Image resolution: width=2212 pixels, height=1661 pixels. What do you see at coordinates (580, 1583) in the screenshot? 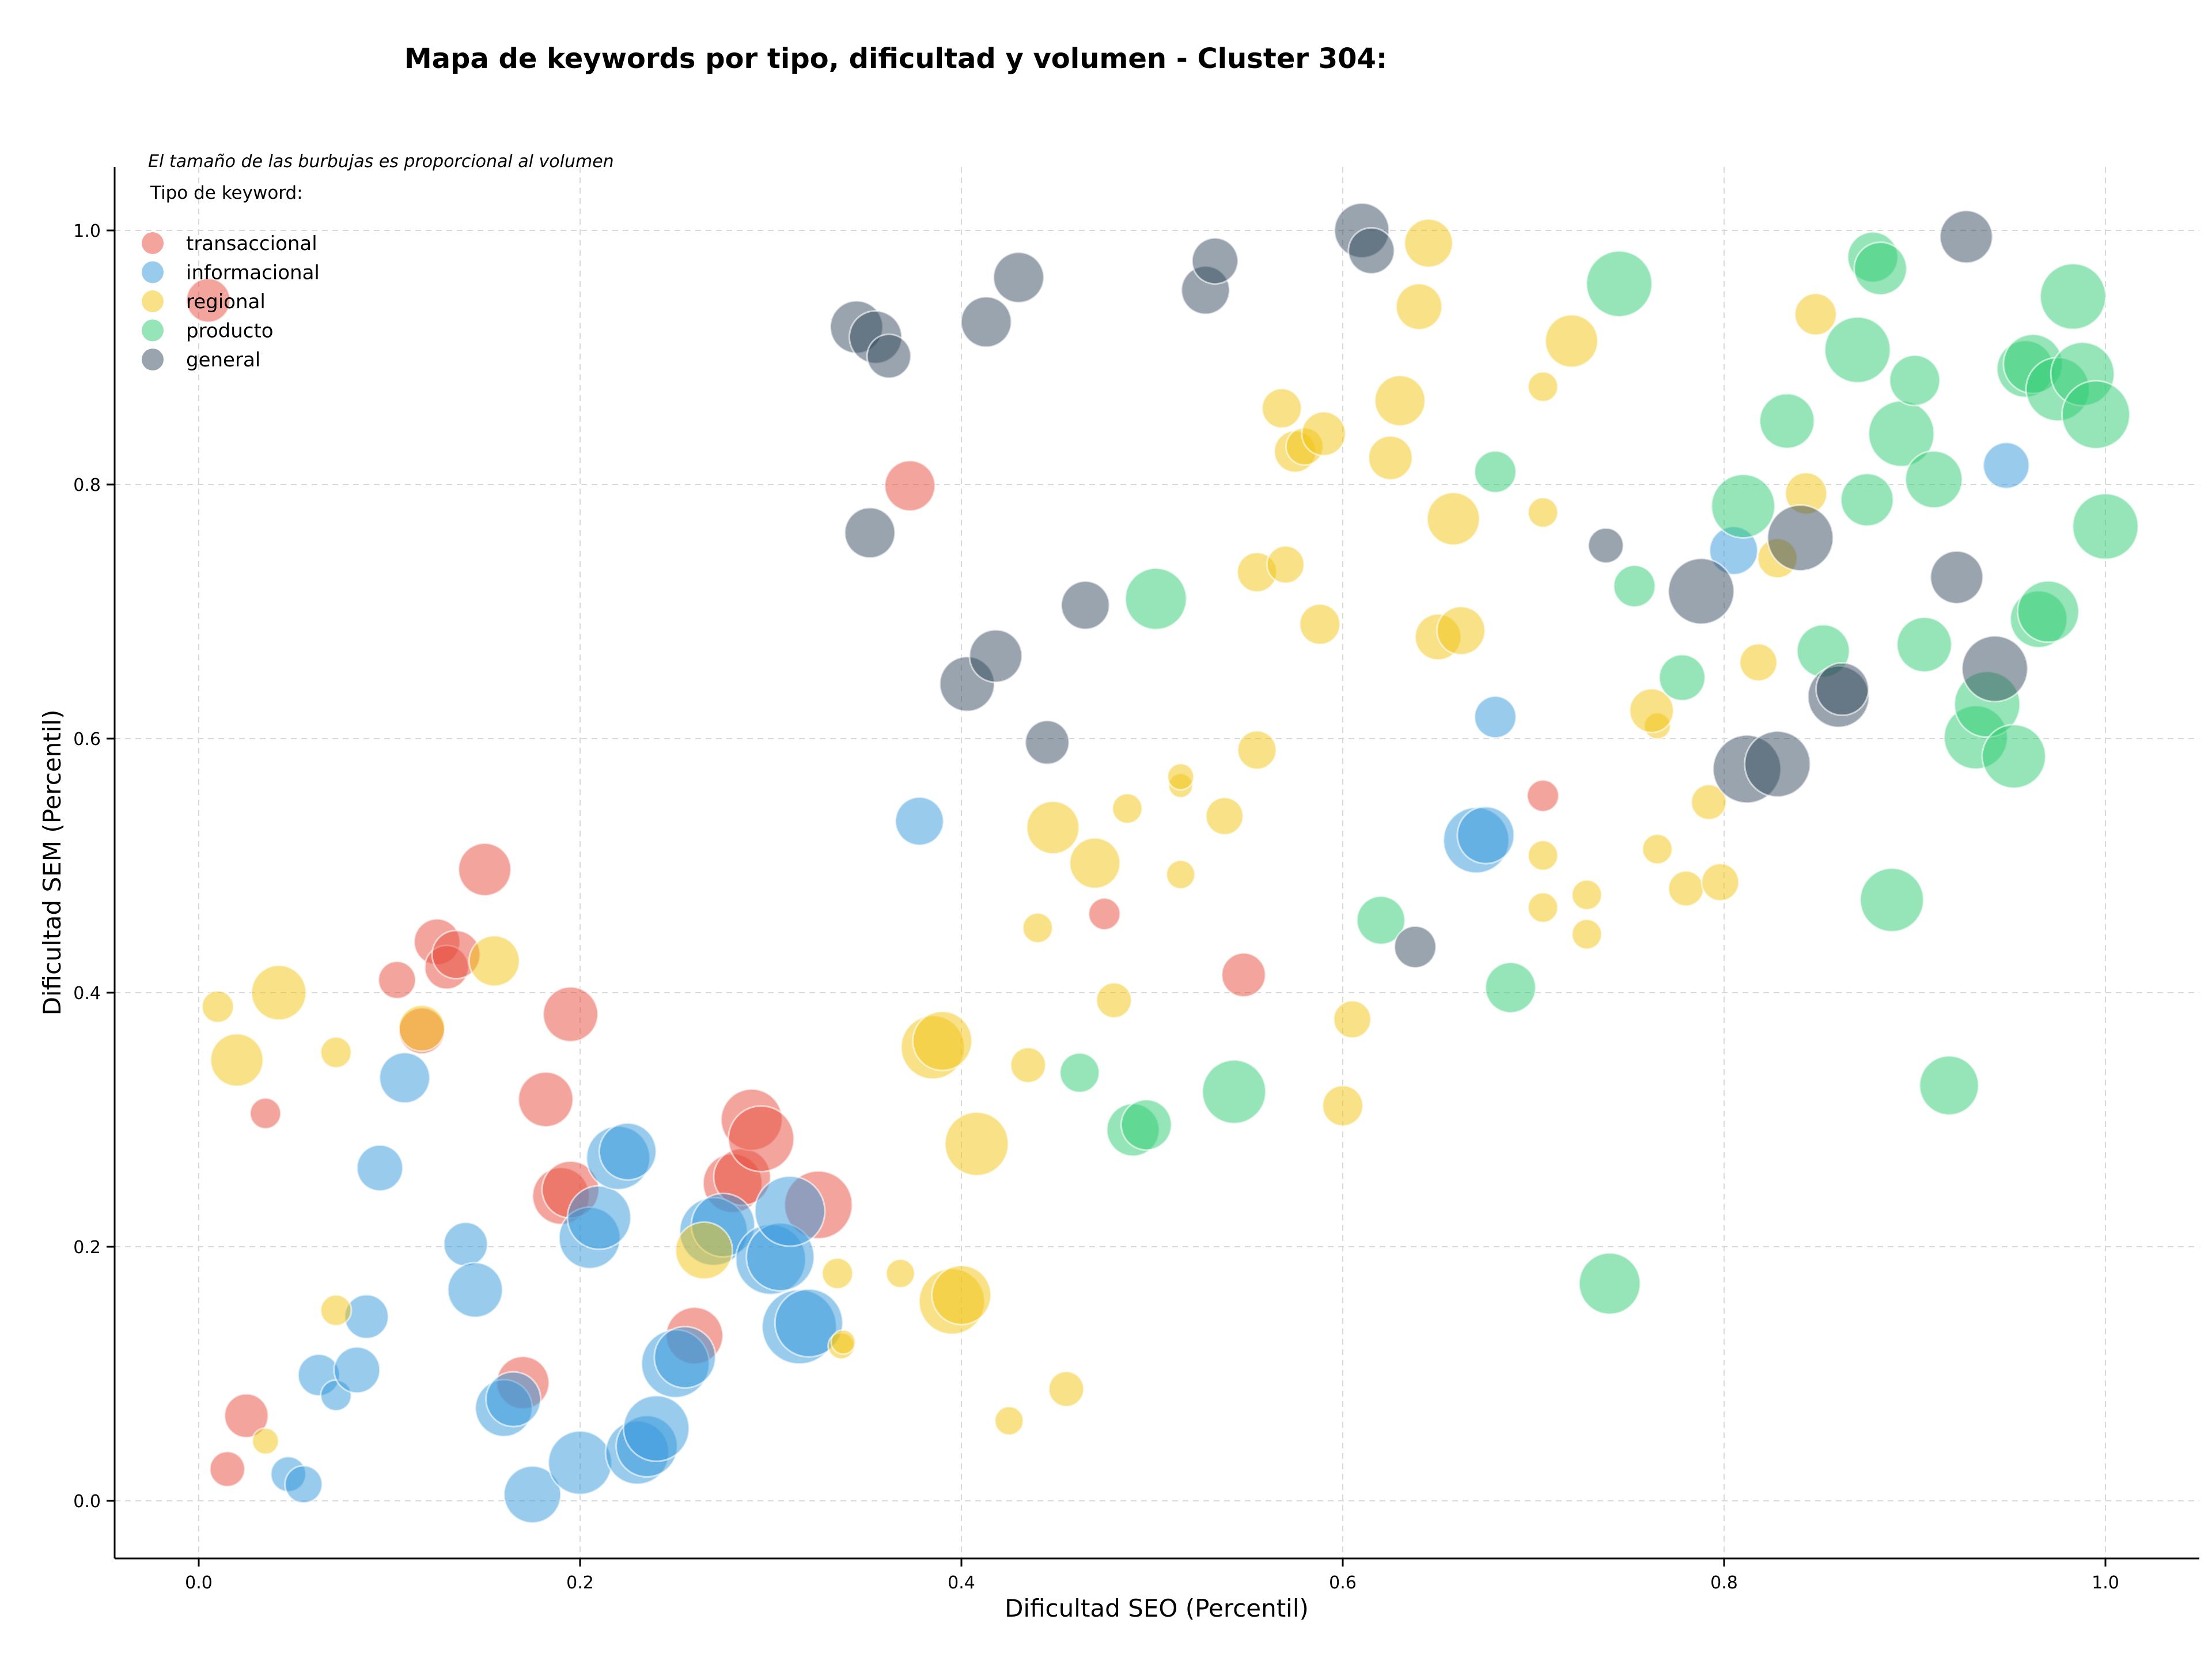
I see `x-tick-label: 0.2` at bounding box center [580, 1583].